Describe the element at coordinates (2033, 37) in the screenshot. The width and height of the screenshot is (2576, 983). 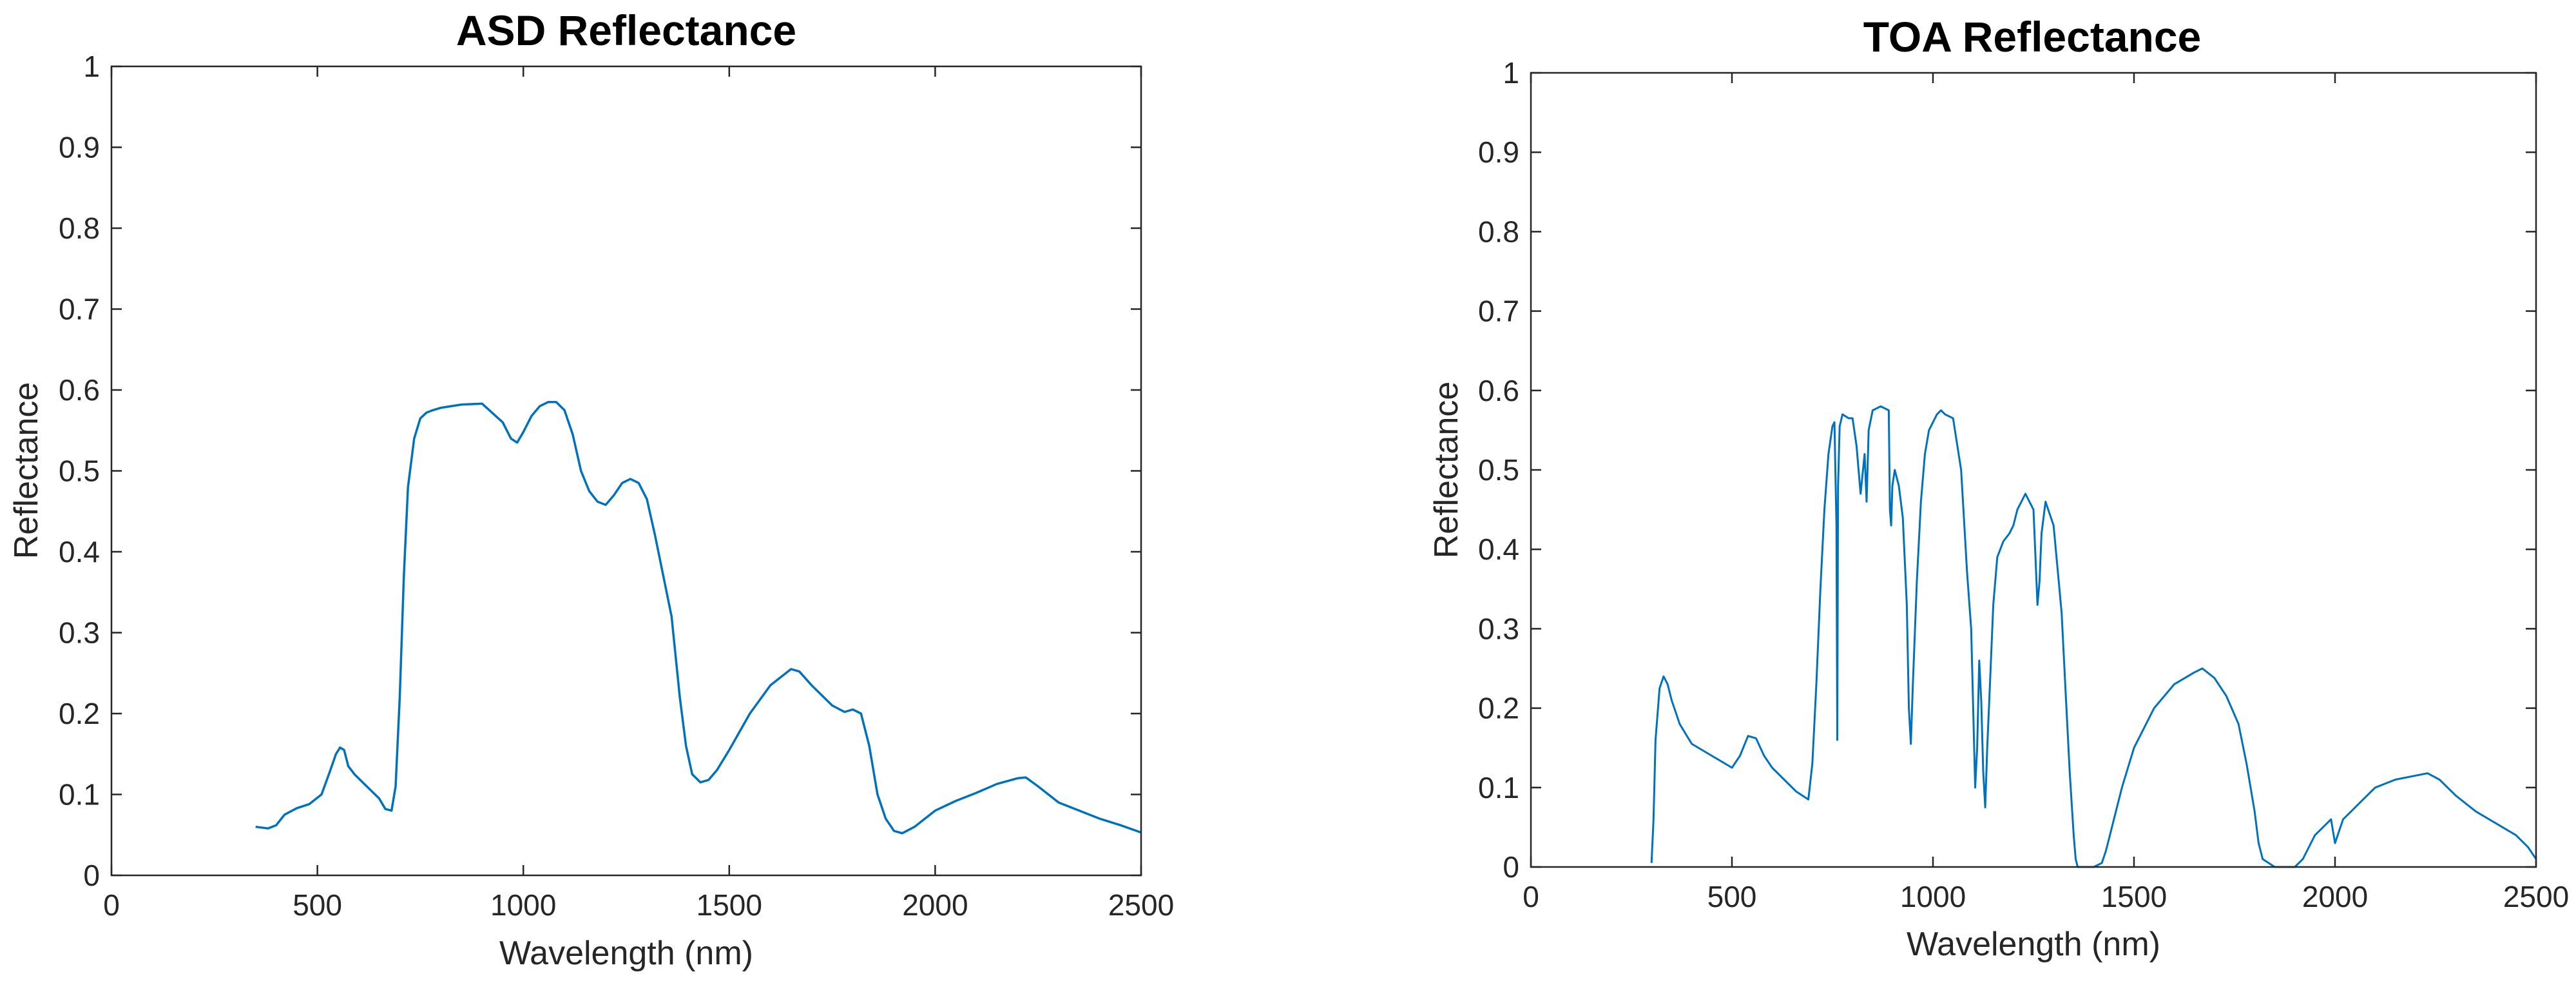
I see `chart-title: TOA Reflectance` at that location.